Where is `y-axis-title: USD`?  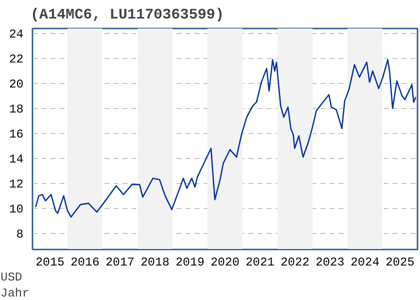 y-axis-title: USD is located at coordinates (11, 277).